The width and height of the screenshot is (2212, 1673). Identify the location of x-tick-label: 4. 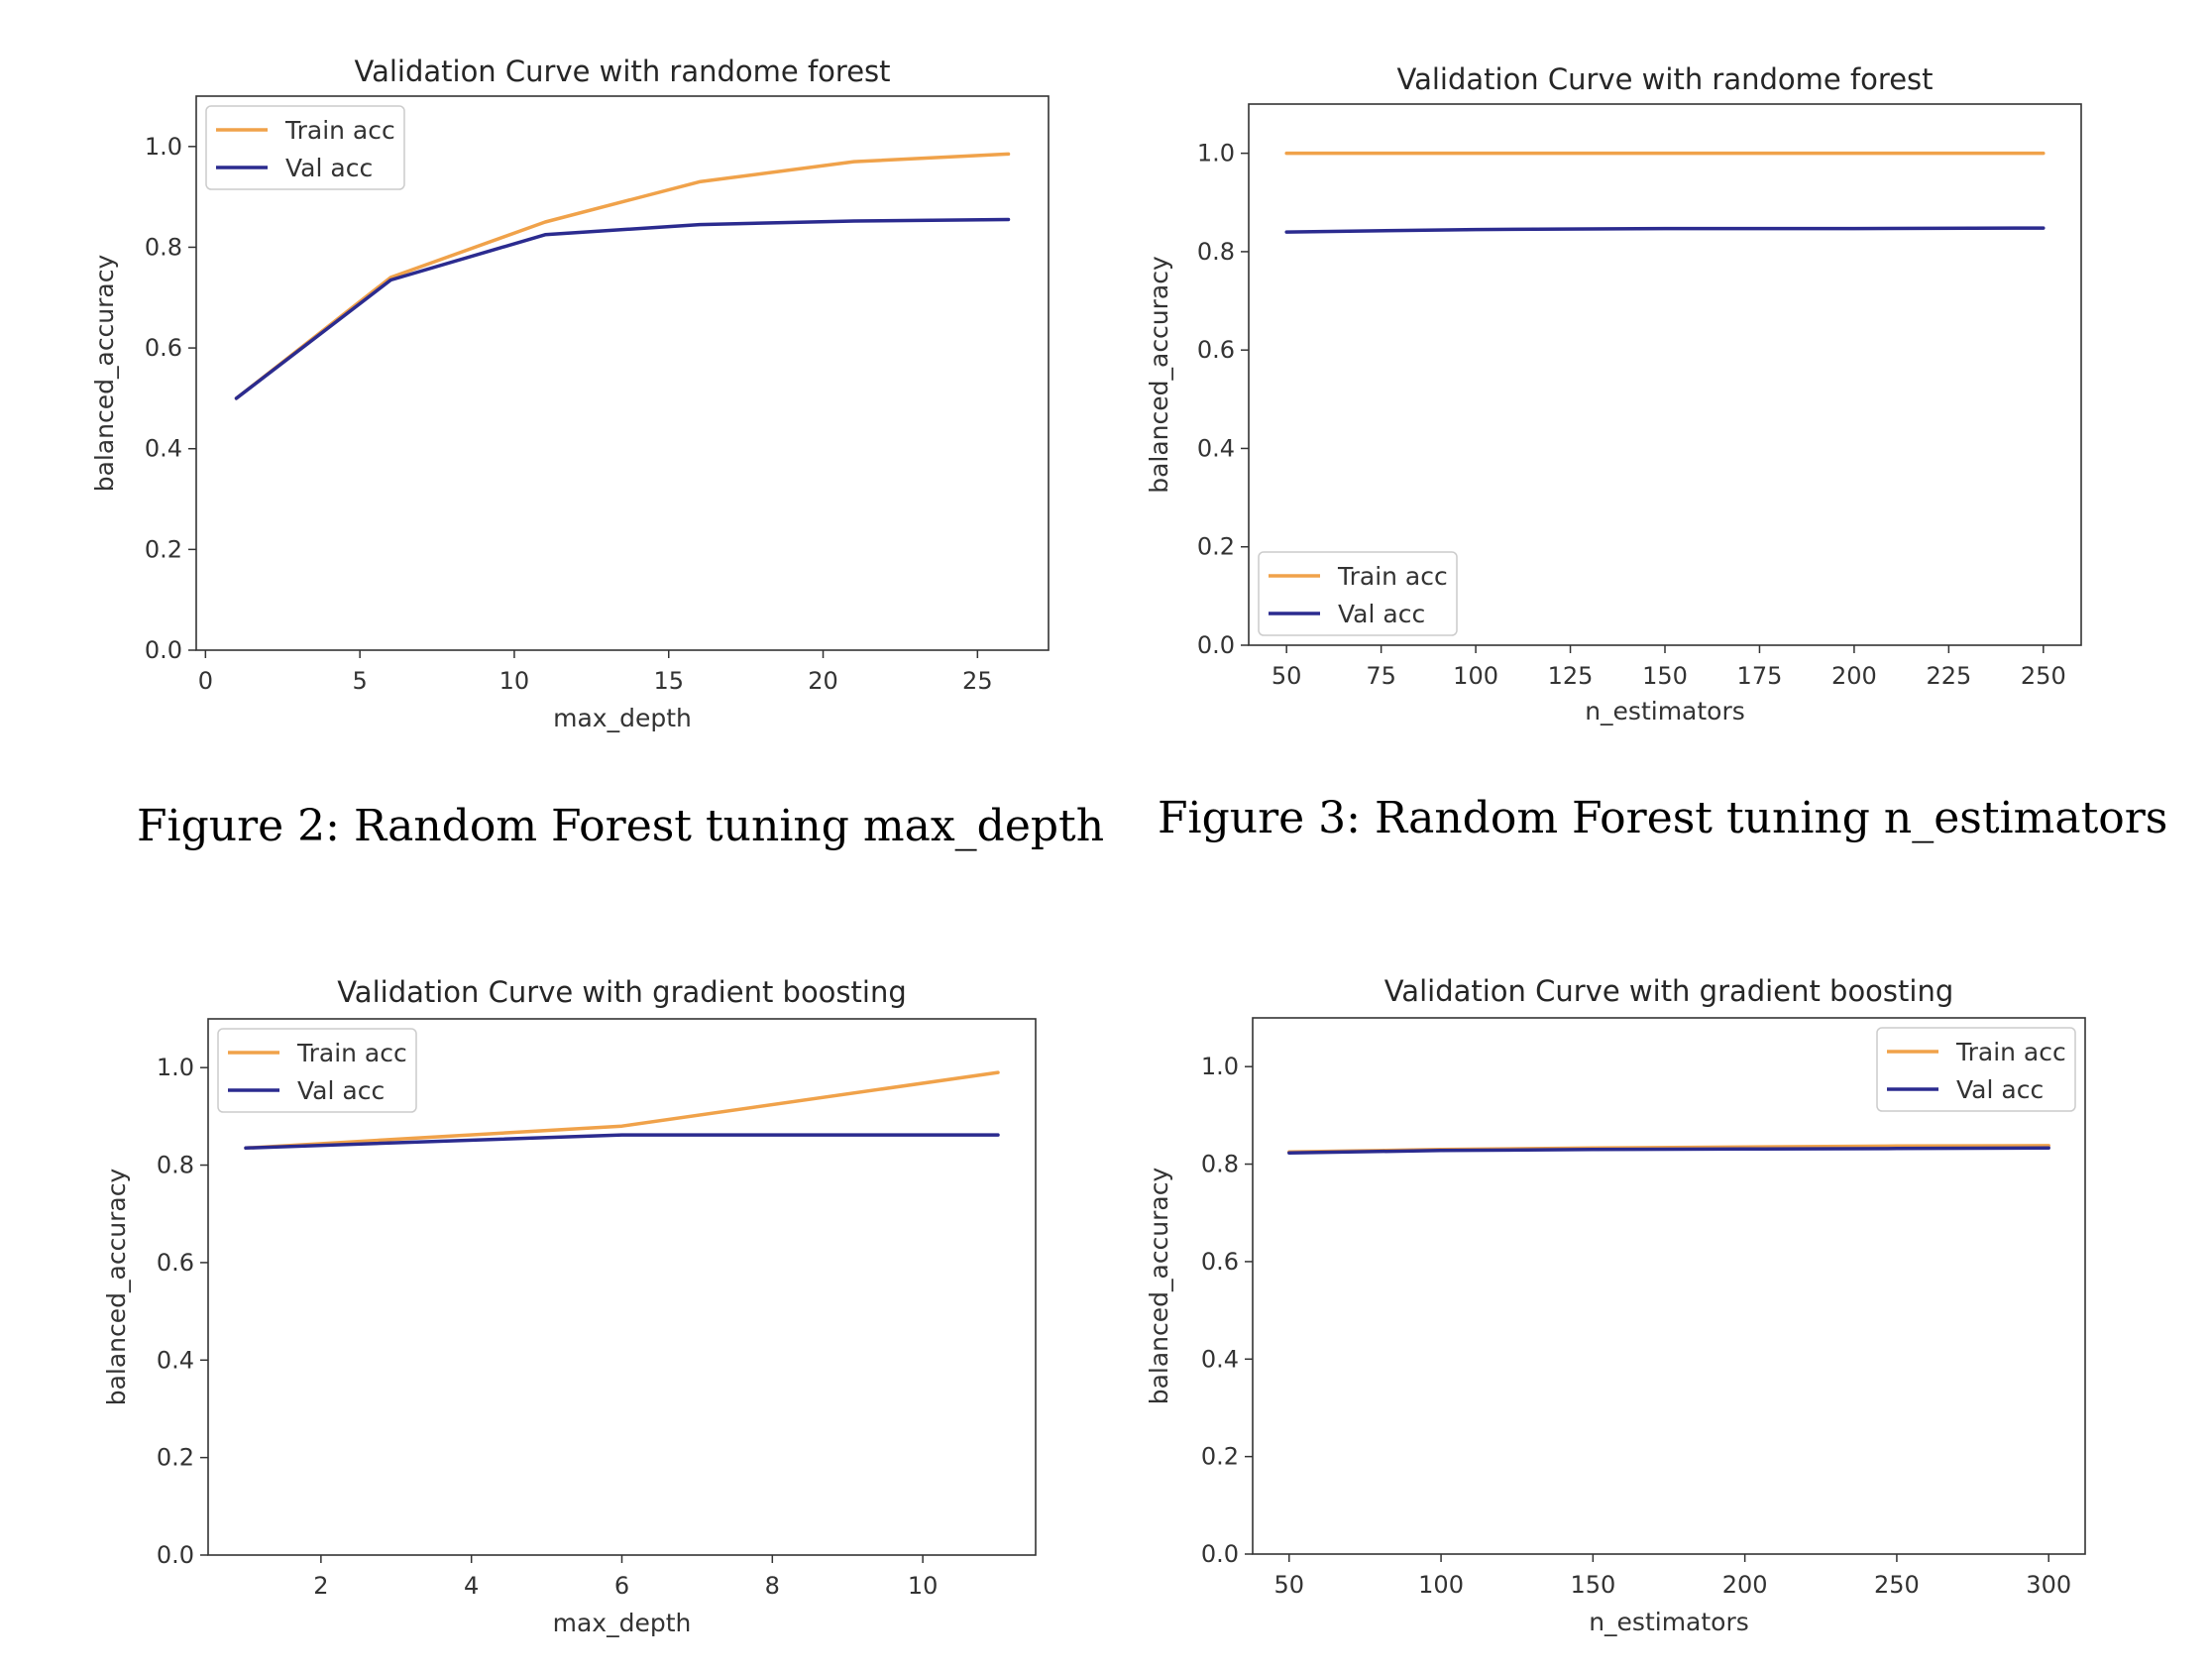
(471, 1586).